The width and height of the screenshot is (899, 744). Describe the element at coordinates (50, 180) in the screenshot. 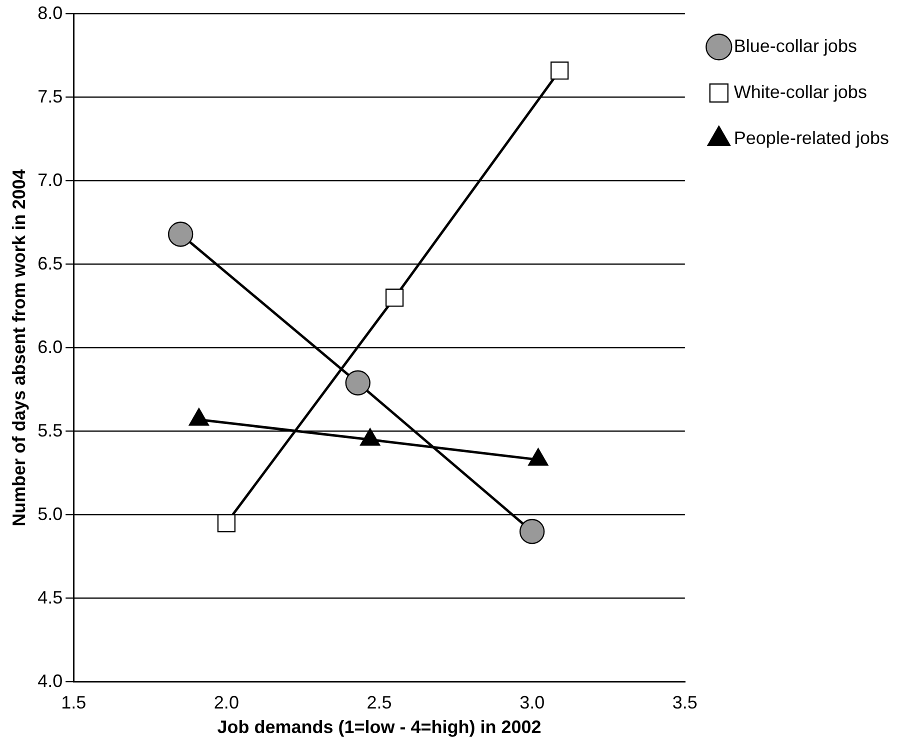

I see `y-tick-label: 7.0` at that location.